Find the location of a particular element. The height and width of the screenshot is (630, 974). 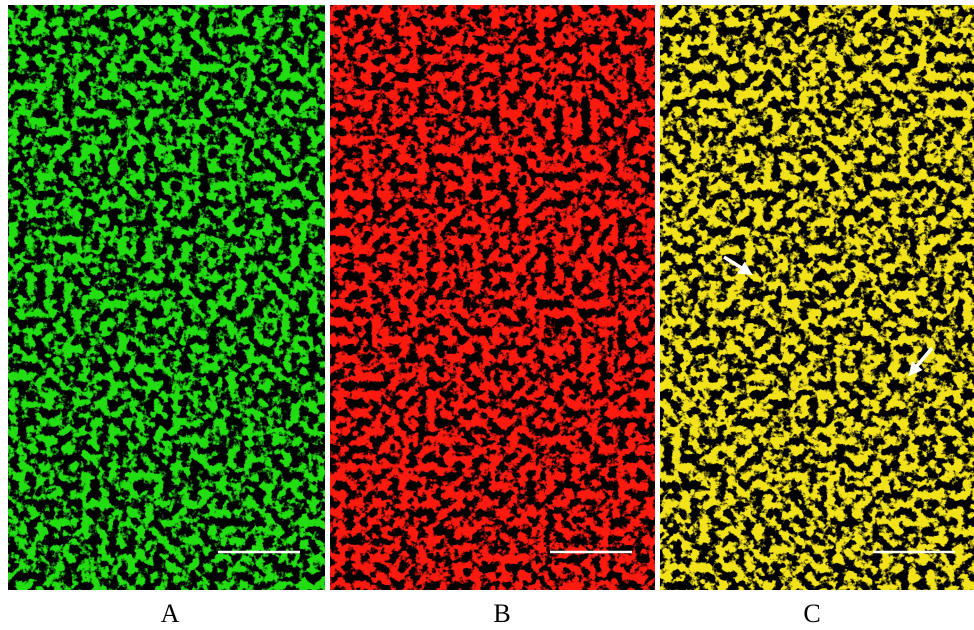

panel-label: A is located at coordinates (170, 613).